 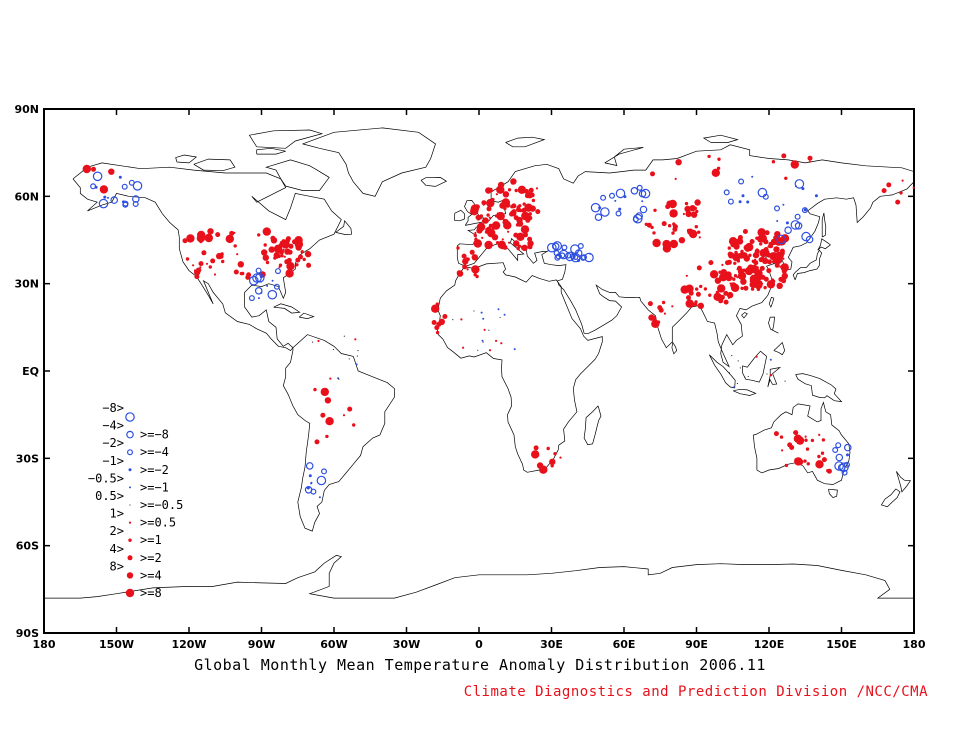 What do you see at coordinates (117, 549) in the screenshot?
I see `legend-left-label: 4>` at bounding box center [117, 549].